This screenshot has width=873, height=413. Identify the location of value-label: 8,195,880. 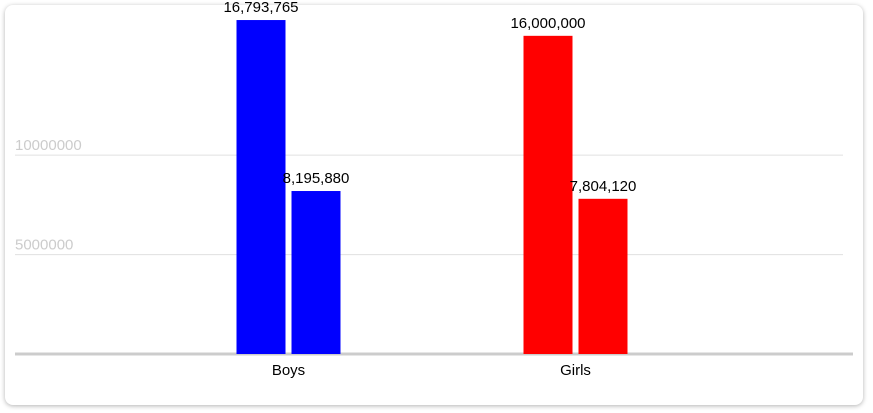
(316, 178).